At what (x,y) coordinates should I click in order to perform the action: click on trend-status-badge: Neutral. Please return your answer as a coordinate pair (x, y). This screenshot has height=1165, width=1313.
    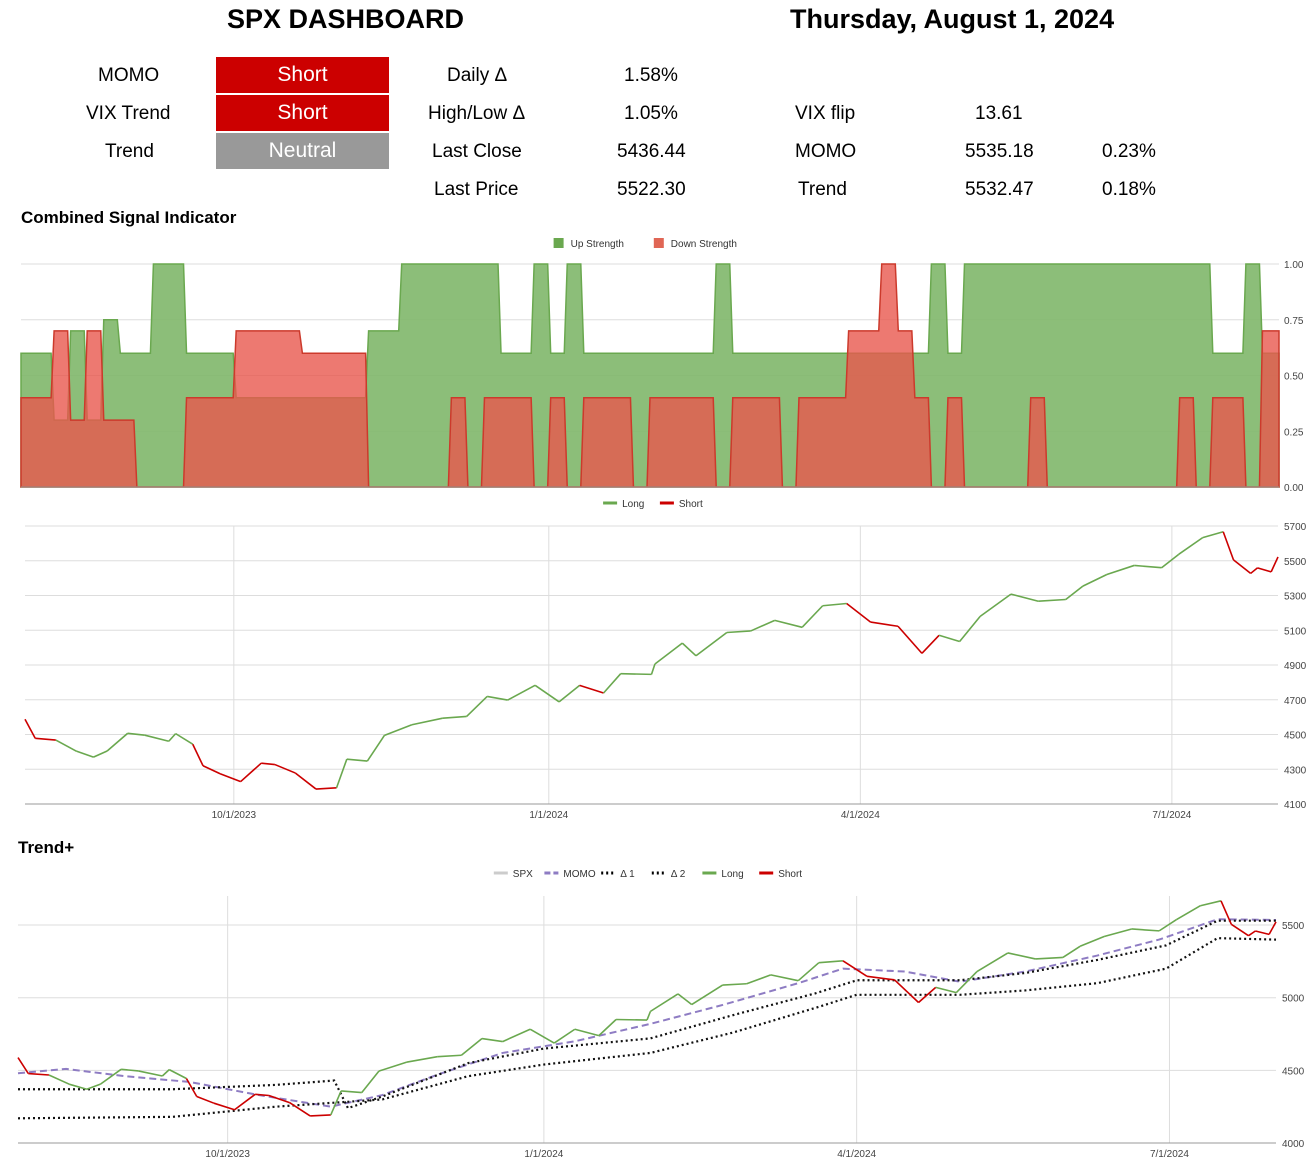
    Looking at the image, I should click on (302, 151).